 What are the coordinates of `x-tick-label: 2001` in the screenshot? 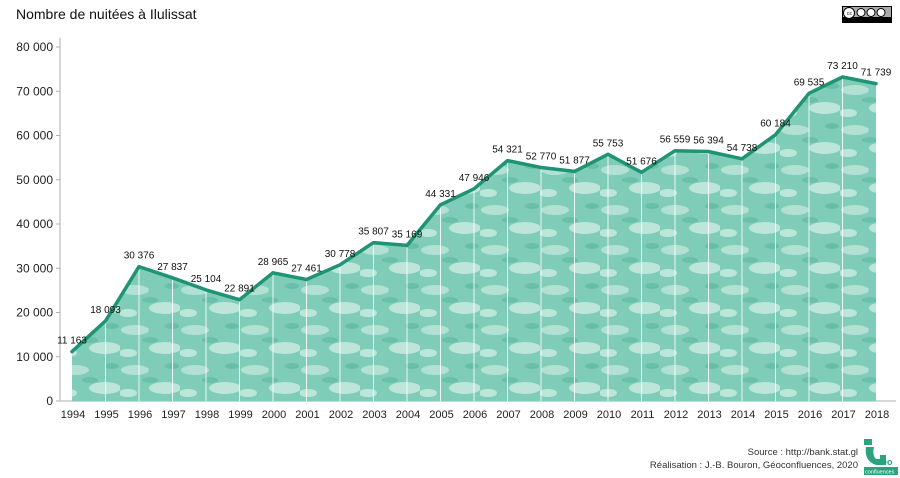 It's located at (307, 415).